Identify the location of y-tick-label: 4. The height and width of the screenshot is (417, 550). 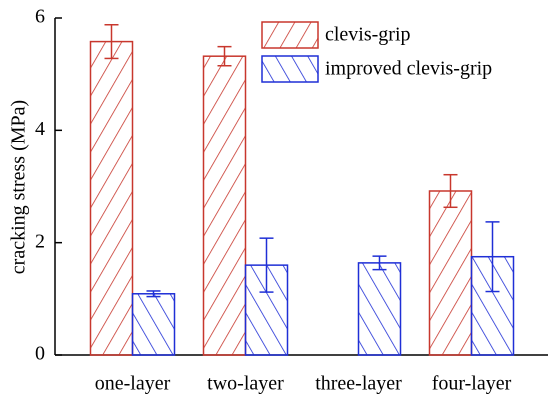
(40, 129).